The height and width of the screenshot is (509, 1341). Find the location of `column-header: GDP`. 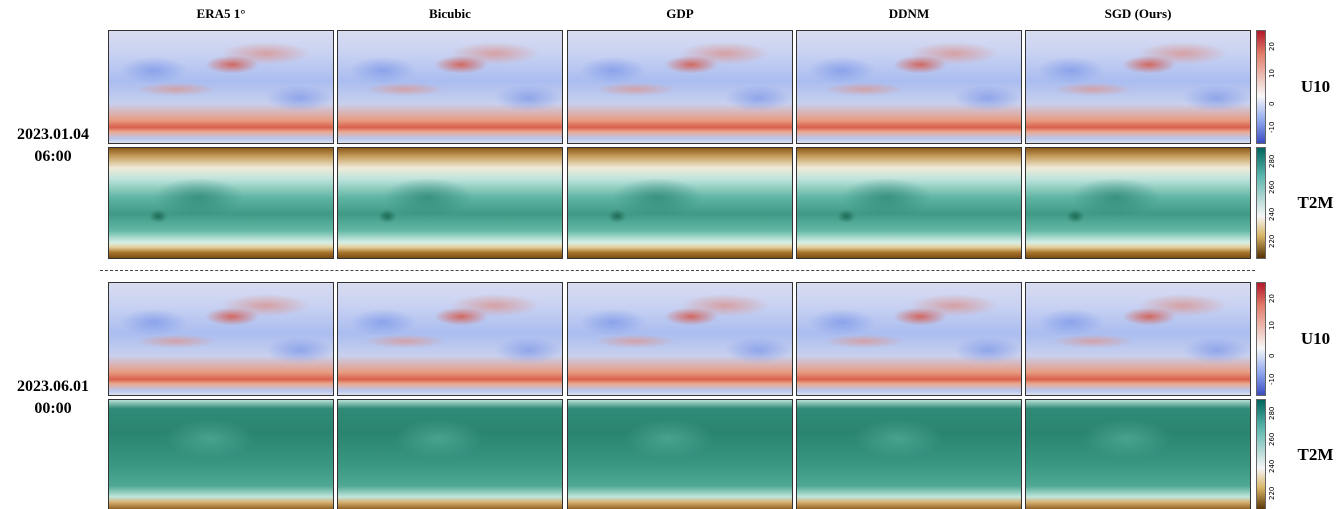

column-header: GDP is located at coordinates (680, 13).